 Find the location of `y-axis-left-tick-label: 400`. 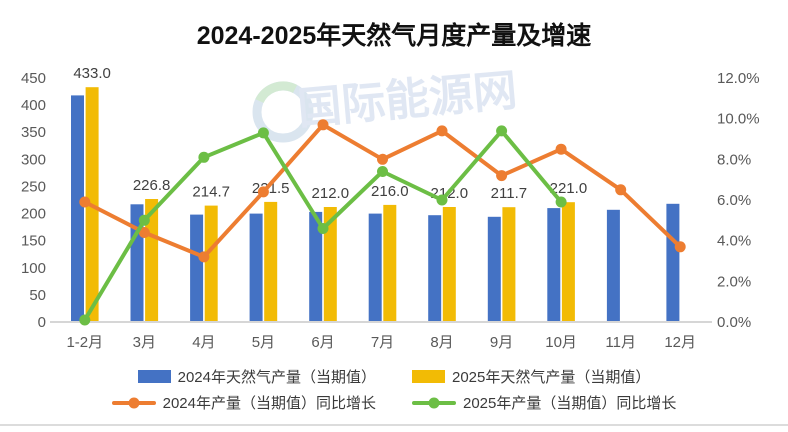

y-axis-left-tick-label: 400 is located at coordinates (33, 105).